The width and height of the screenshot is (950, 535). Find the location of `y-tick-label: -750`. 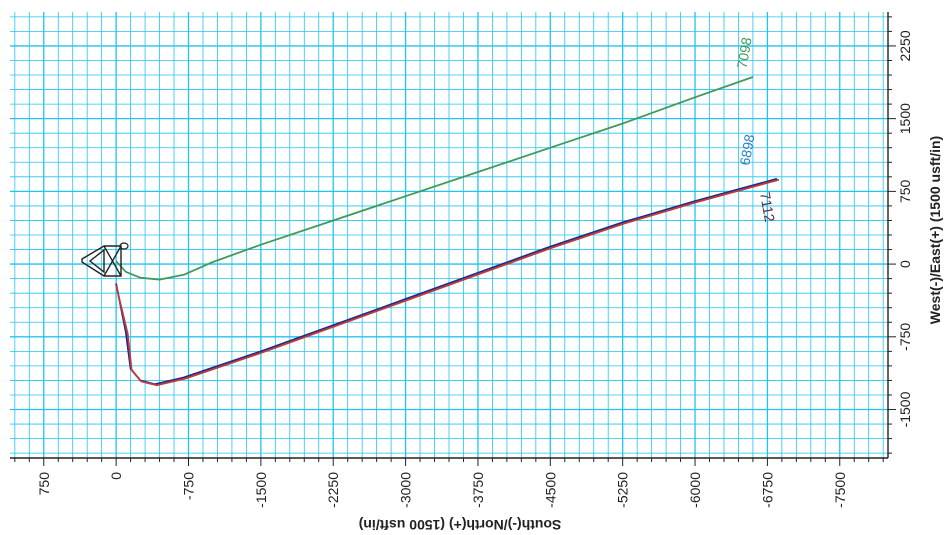

y-tick-label: -750 is located at coordinates (905, 337).